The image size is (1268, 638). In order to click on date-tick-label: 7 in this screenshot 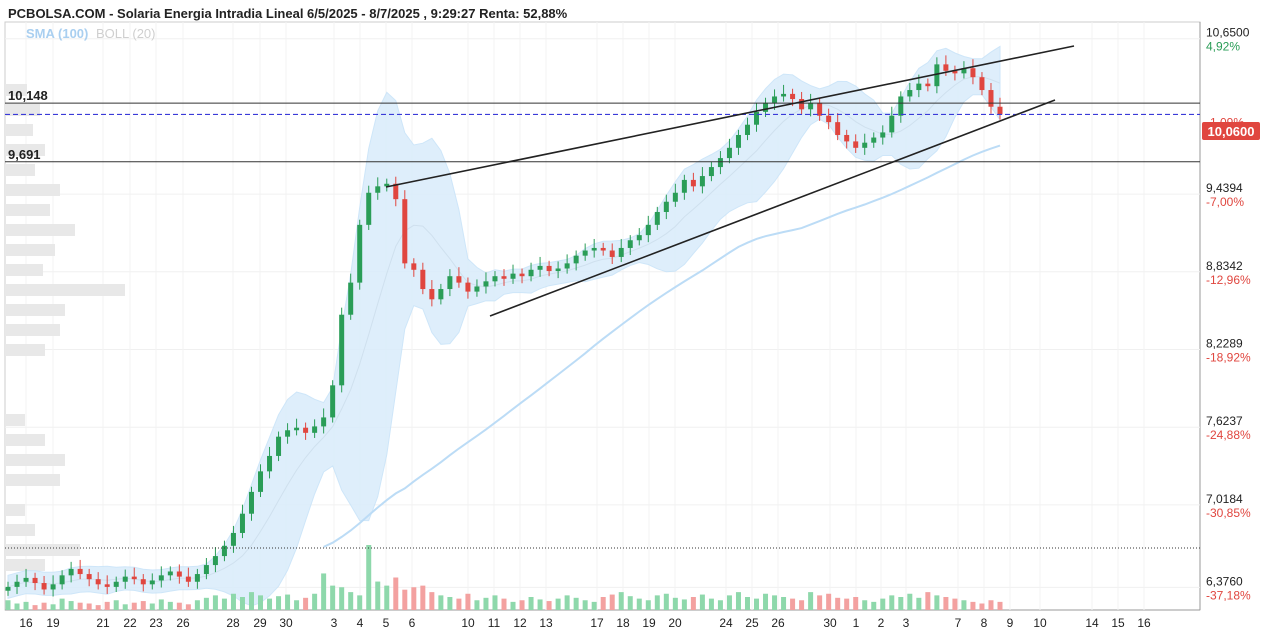, I will do `click(958, 623)`.